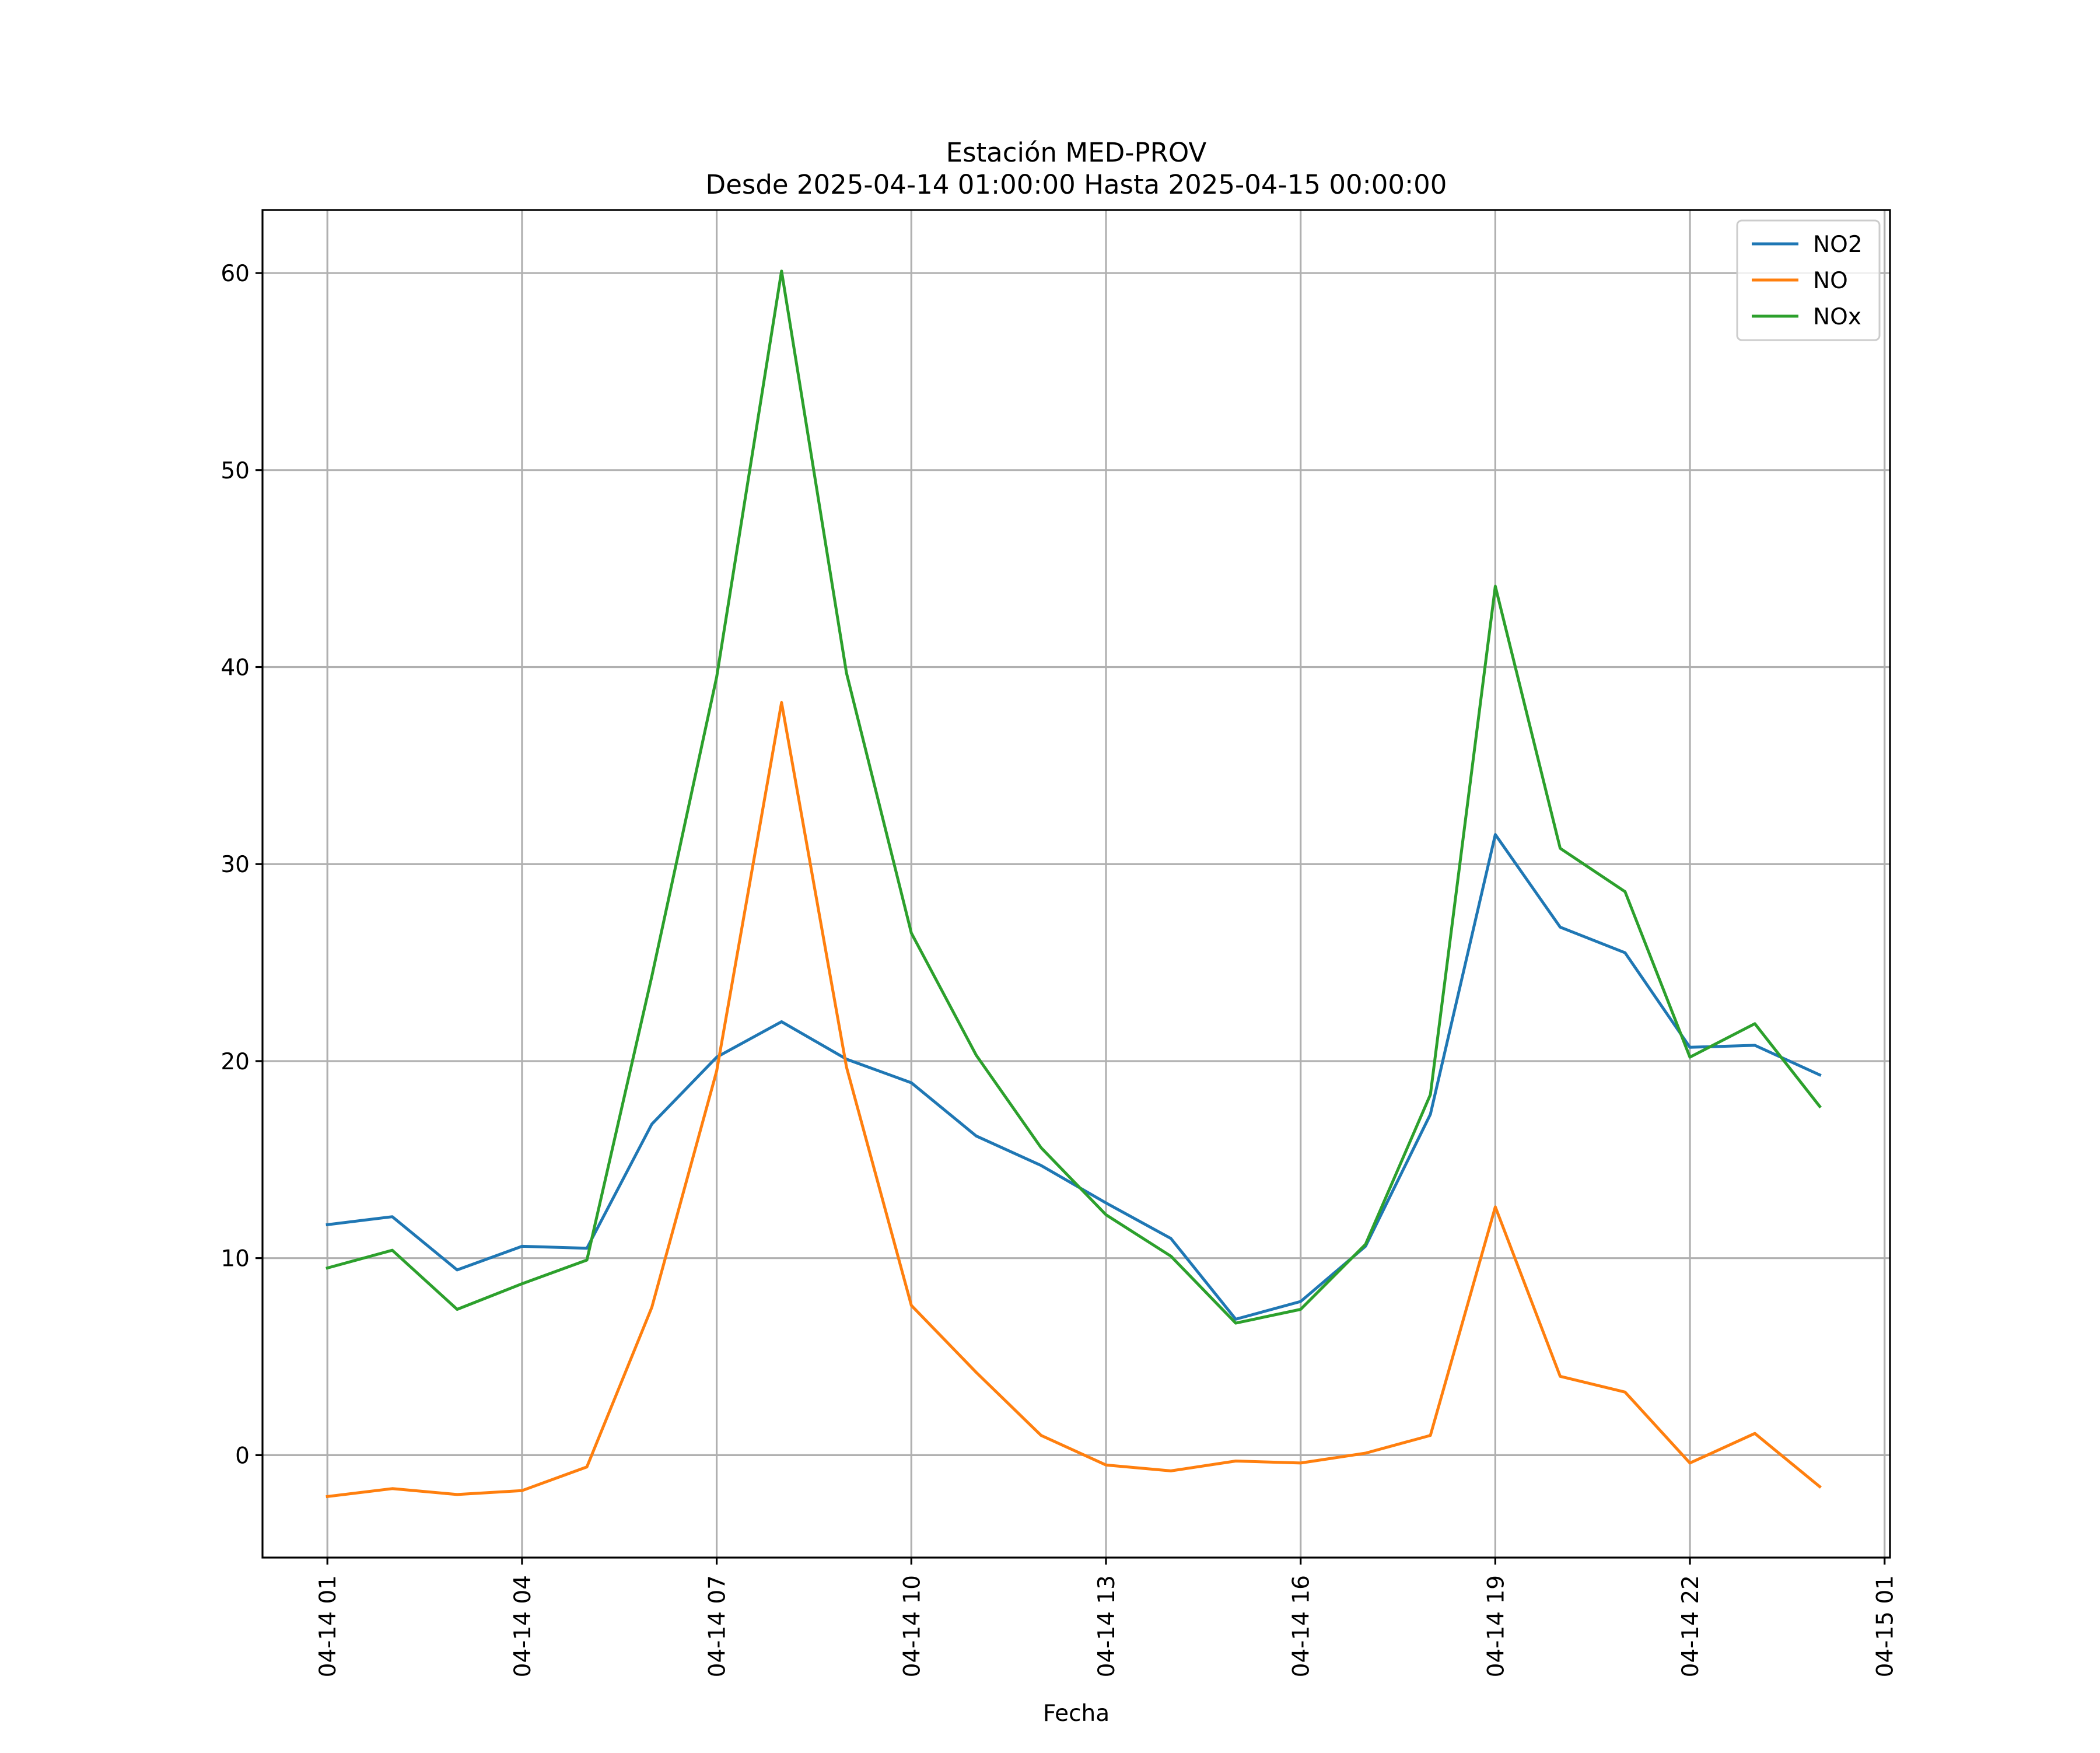  I want to click on x-tick-label: 04-15 01, so click(1886, 1626).